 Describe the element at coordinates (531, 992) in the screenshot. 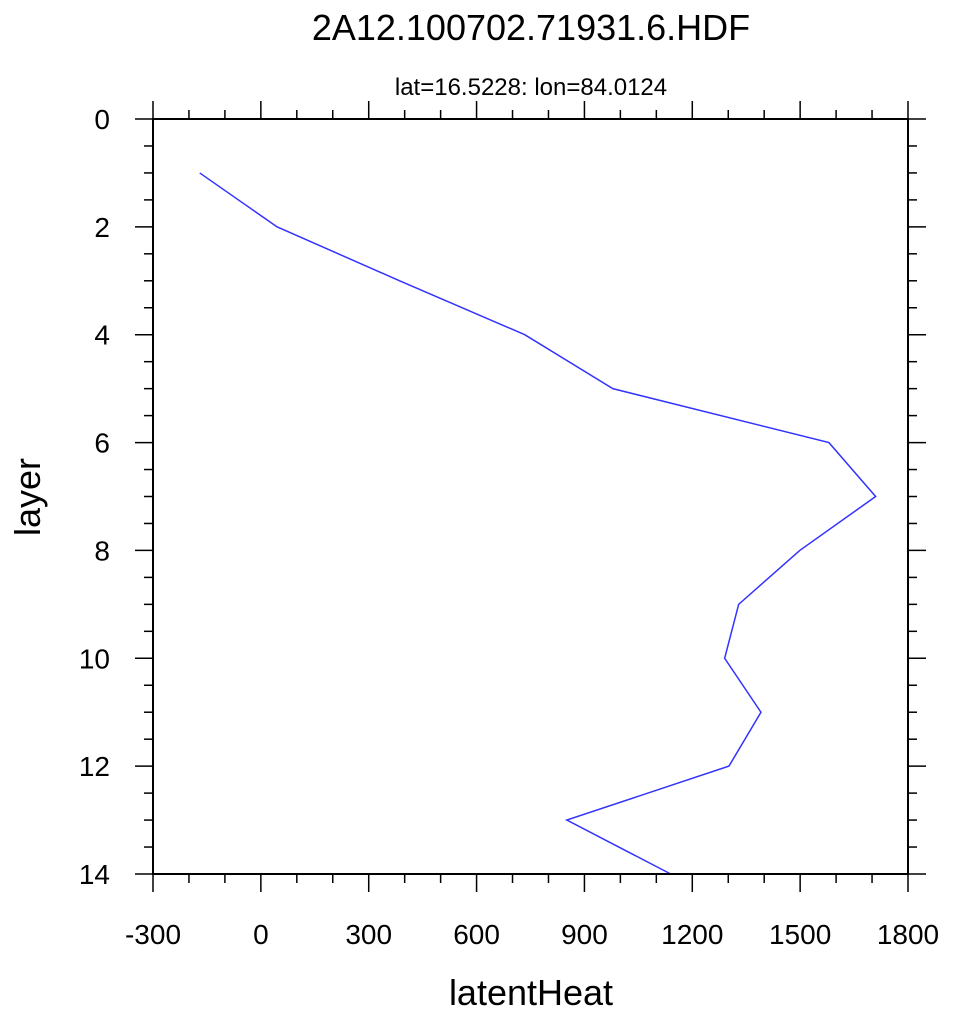

I see `x-axis-label: latentHeat` at that location.